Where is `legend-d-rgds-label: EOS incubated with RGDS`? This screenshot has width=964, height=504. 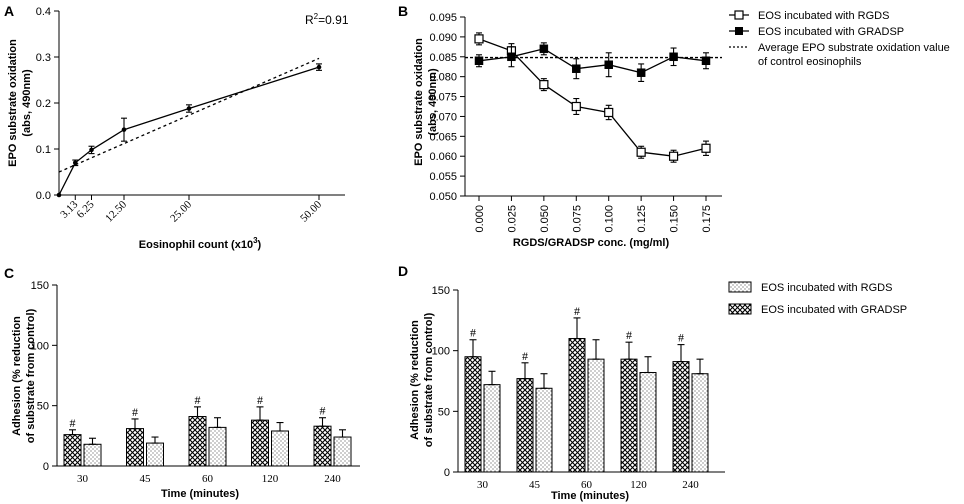 legend-d-rgds-label: EOS incubated with RGDS is located at coordinates (826, 288).